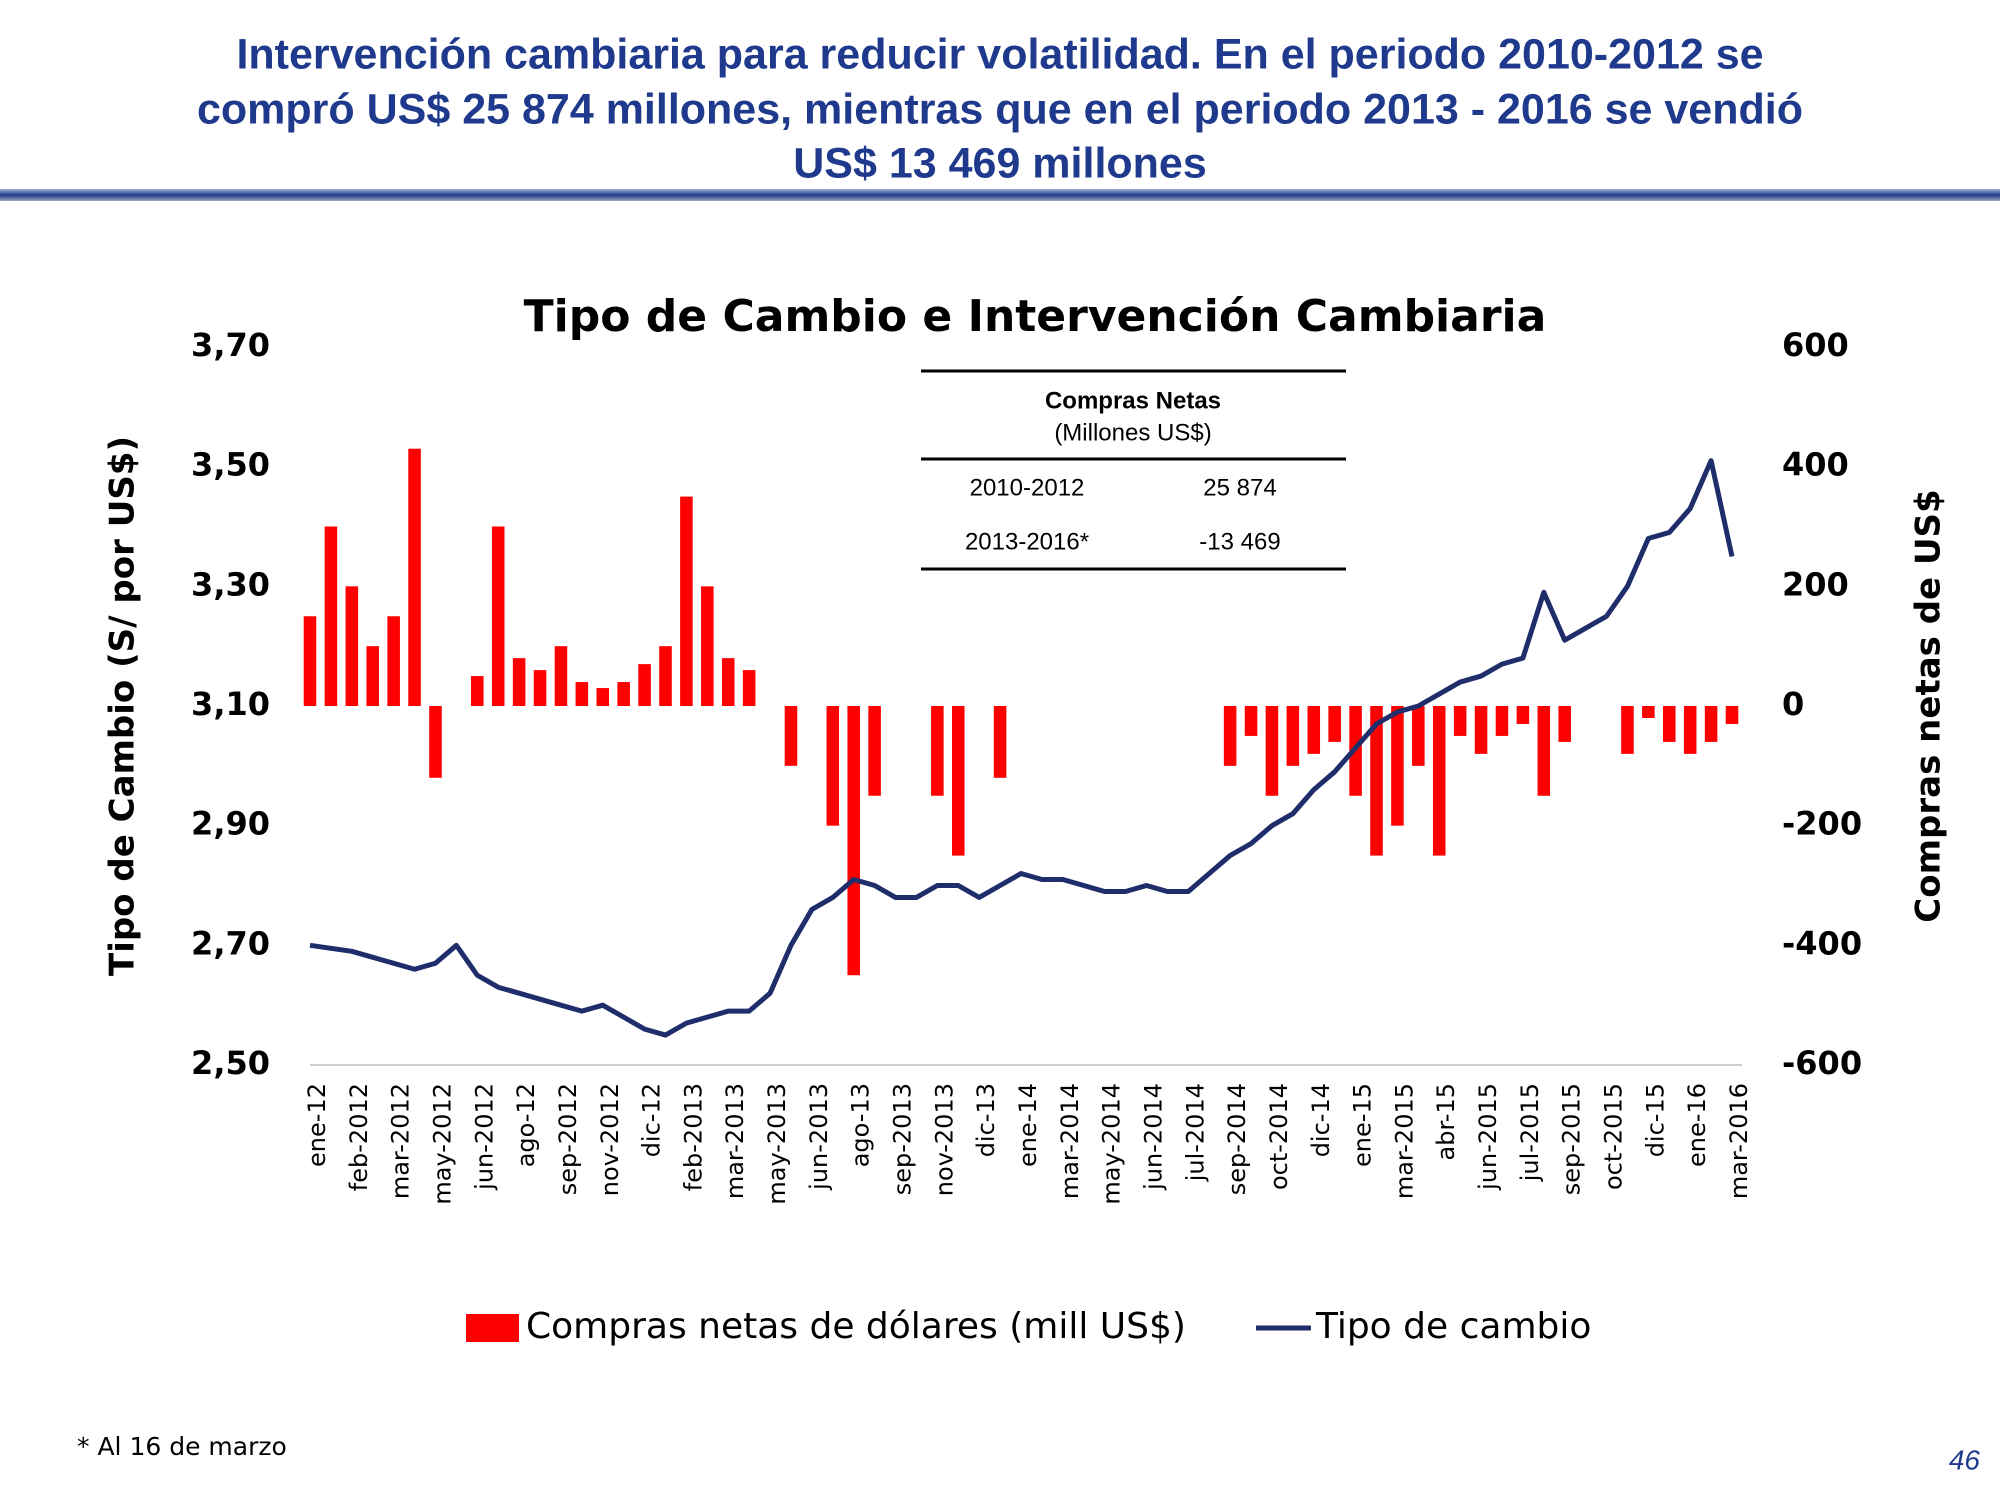 Image resolution: width=2000 pixels, height=1500 pixels. What do you see at coordinates (1153, 1137) in the screenshot?
I see `x-tick-label: jun-2014` at bounding box center [1153, 1137].